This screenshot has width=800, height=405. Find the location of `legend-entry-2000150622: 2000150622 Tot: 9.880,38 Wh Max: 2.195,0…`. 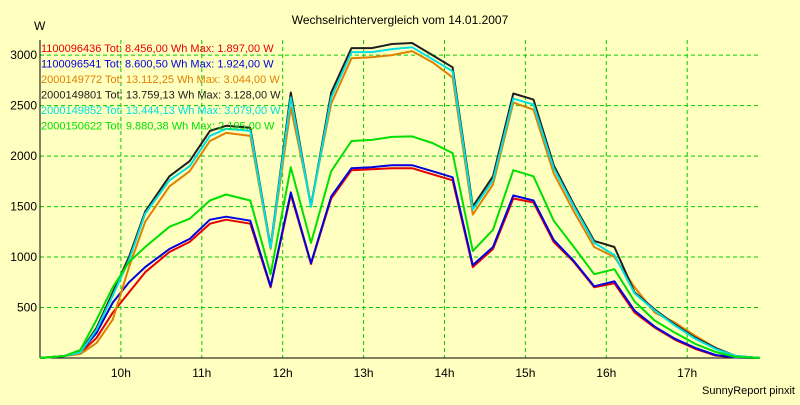

legend-entry-2000150622: 2000150622 Tot: 9.880,38 Wh Max: 2.195,0… is located at coordinates (158, 127).